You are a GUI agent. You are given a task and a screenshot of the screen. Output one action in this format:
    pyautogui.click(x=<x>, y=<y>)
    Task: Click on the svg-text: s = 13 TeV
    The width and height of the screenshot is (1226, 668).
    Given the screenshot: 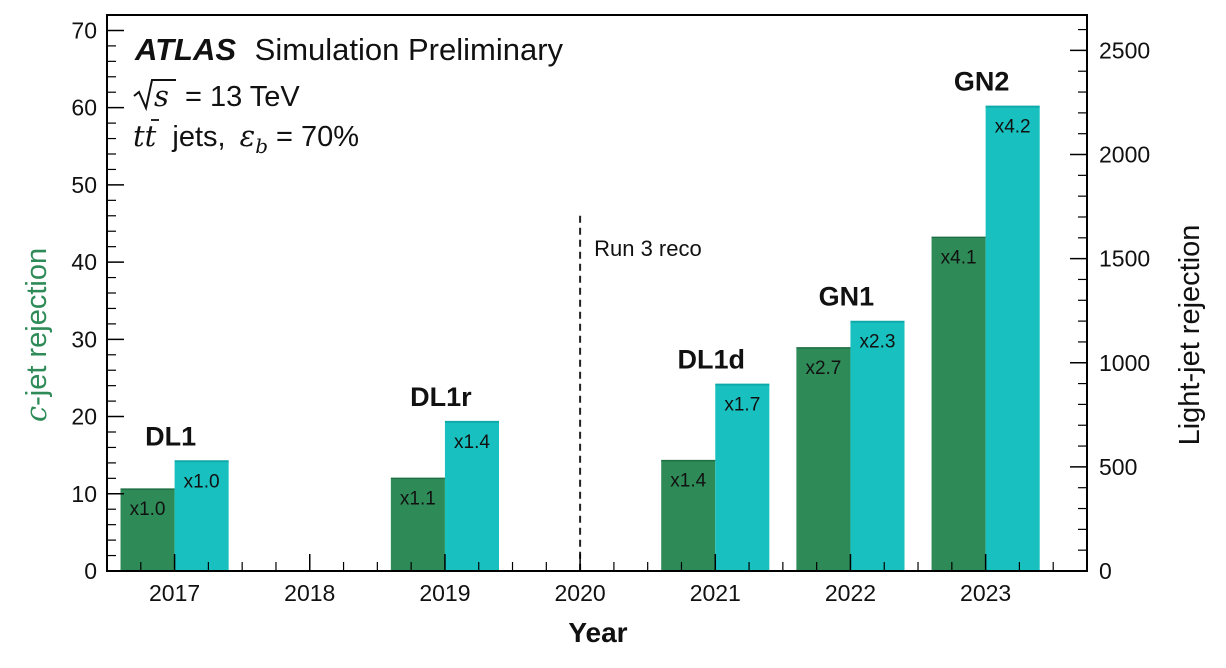 What is the action you would take?
    pyautogui.click(x=227, y=96)
    